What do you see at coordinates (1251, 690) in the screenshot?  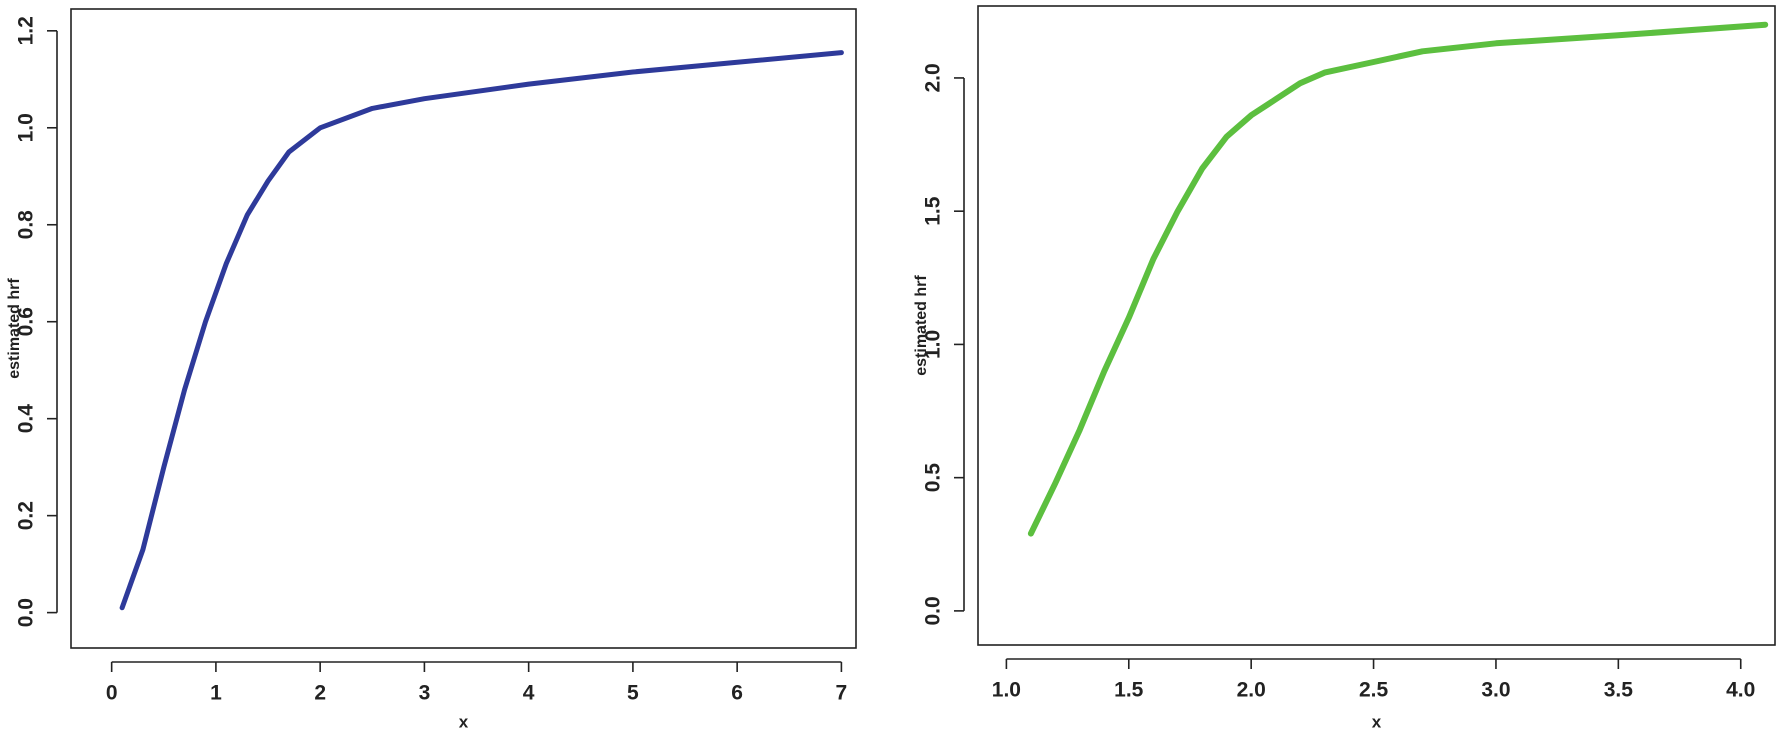 I see `x-tick-label: 2.0` at bounding box center [1251, 690].